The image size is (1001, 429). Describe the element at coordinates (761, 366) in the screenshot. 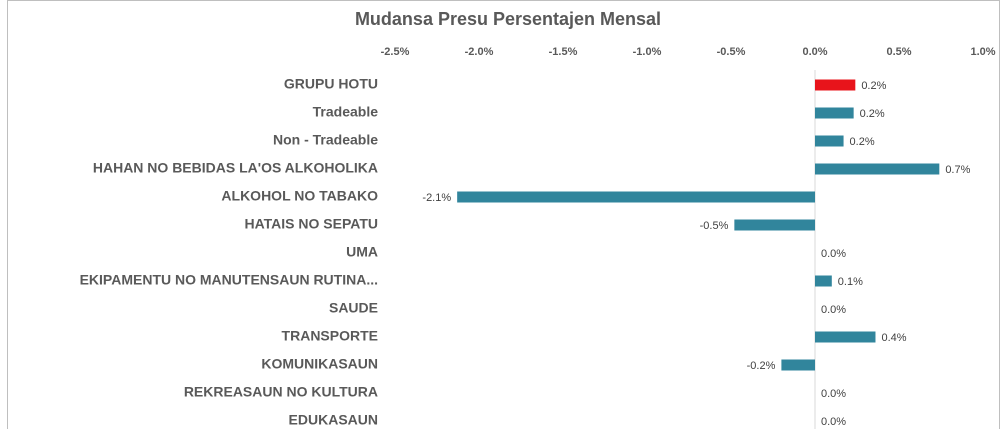

I see `value-label: -0.2%` at that location.